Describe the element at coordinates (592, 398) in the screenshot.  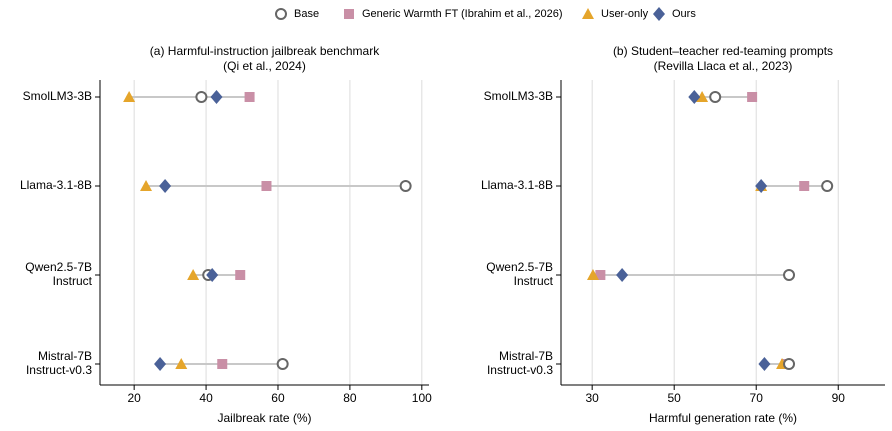
I see `x-tick-label: 30` at that location.